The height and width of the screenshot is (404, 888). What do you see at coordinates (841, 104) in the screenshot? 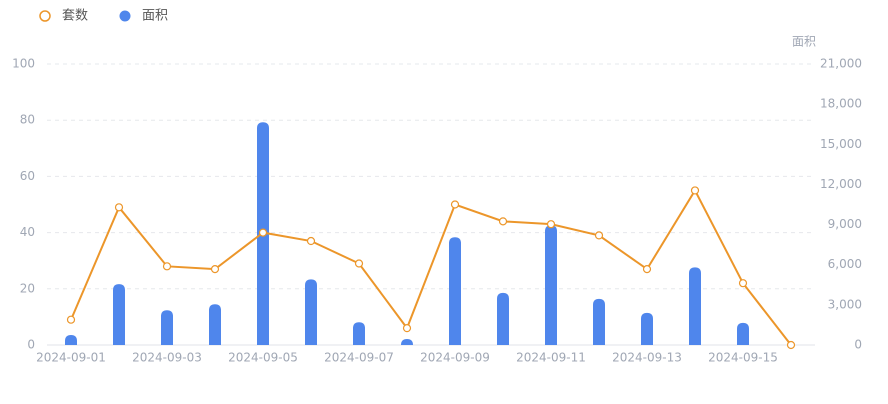
I see `y2-tick-label: 18,000` at bounding box center [841, 104].